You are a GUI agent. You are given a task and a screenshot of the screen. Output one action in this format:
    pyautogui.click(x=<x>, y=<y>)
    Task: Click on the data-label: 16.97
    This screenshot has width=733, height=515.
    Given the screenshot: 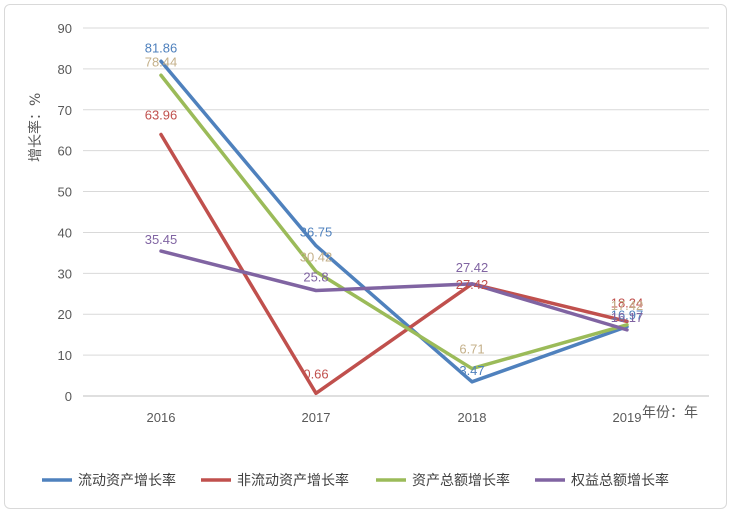 What is the action you would take?
    pyautogui.click(x=627, y=315)
    